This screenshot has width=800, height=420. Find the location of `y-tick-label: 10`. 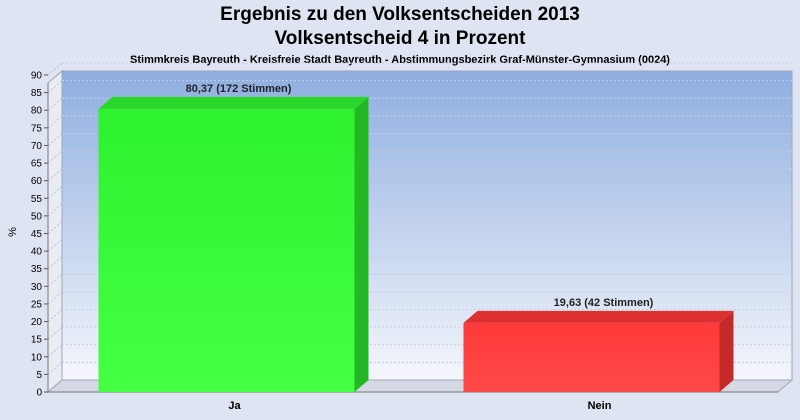

y-tick-label: 10 is located at coordinates (37, 357).